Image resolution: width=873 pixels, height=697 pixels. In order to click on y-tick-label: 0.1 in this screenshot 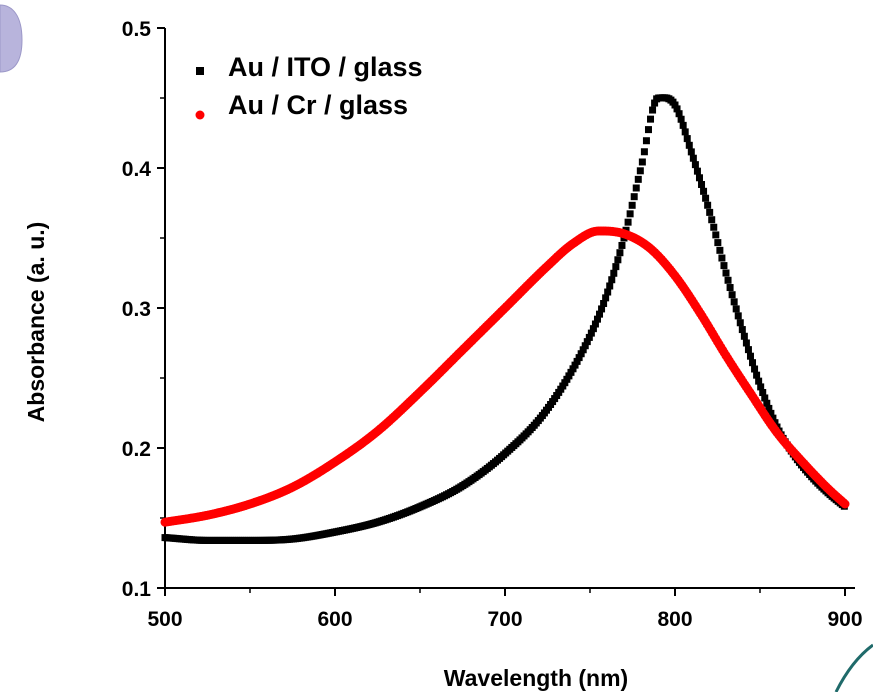, I will do `click(137, 589)`.